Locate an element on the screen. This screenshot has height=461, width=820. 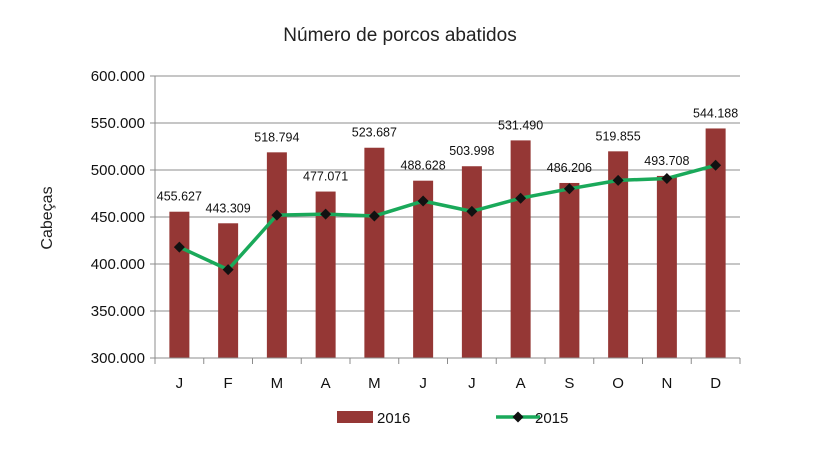
y-tick-label: 550.000 is located at coordinates (118, 123).